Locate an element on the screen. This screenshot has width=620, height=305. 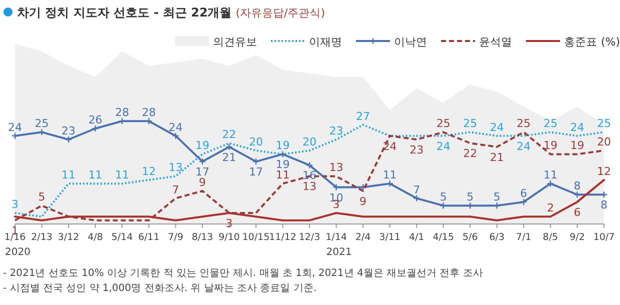
legend-label: 윤석열 is located at coordinates (495, 42).